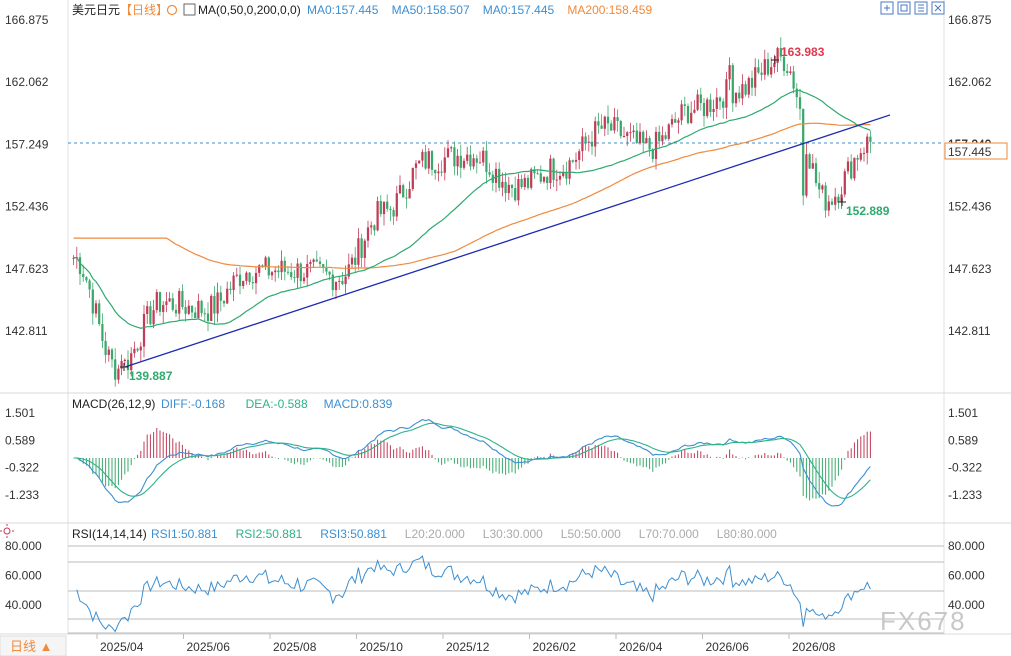 The image size is (1011, 656). What do you see at coordinates (151, 376) in the screenshot?
I see `low-value-2025: 139.887` at bounding box center [151, 376].